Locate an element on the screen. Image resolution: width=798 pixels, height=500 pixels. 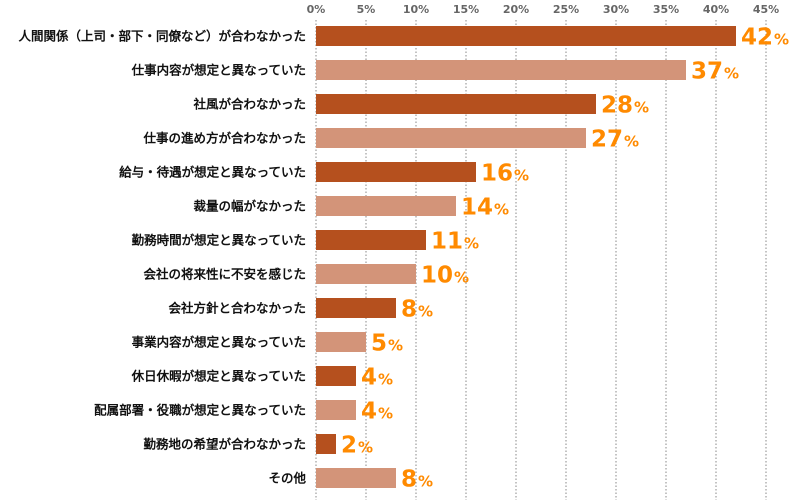
category-label: 配属部署・役職が想定と異なっていた is located at coordinates (200, 410).